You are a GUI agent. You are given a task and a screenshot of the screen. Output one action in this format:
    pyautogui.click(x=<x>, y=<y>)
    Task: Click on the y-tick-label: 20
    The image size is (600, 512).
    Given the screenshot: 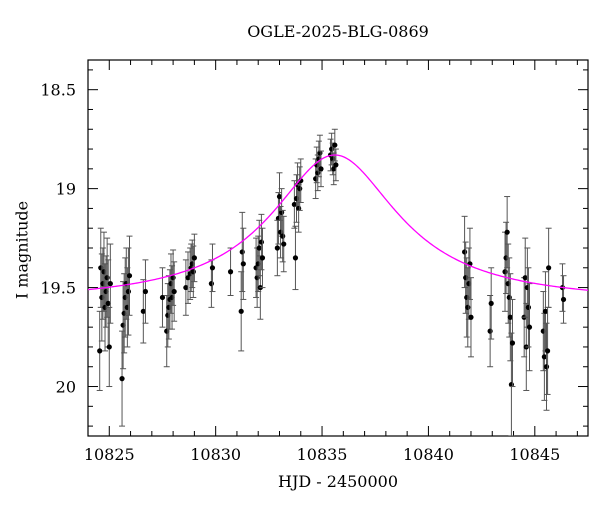 What is the action you would take?
    pyautogui.click(x=66, y=387)
    